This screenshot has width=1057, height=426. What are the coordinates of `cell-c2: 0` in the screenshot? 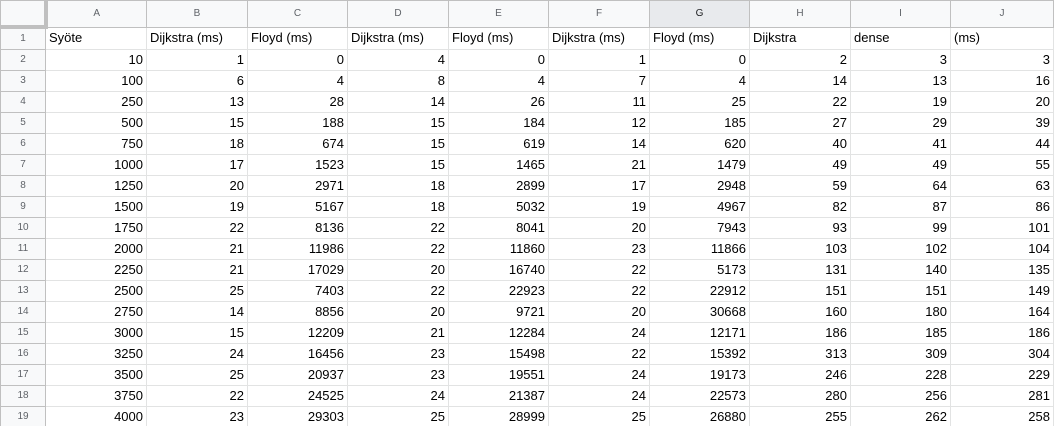 It's located at (297, 60).